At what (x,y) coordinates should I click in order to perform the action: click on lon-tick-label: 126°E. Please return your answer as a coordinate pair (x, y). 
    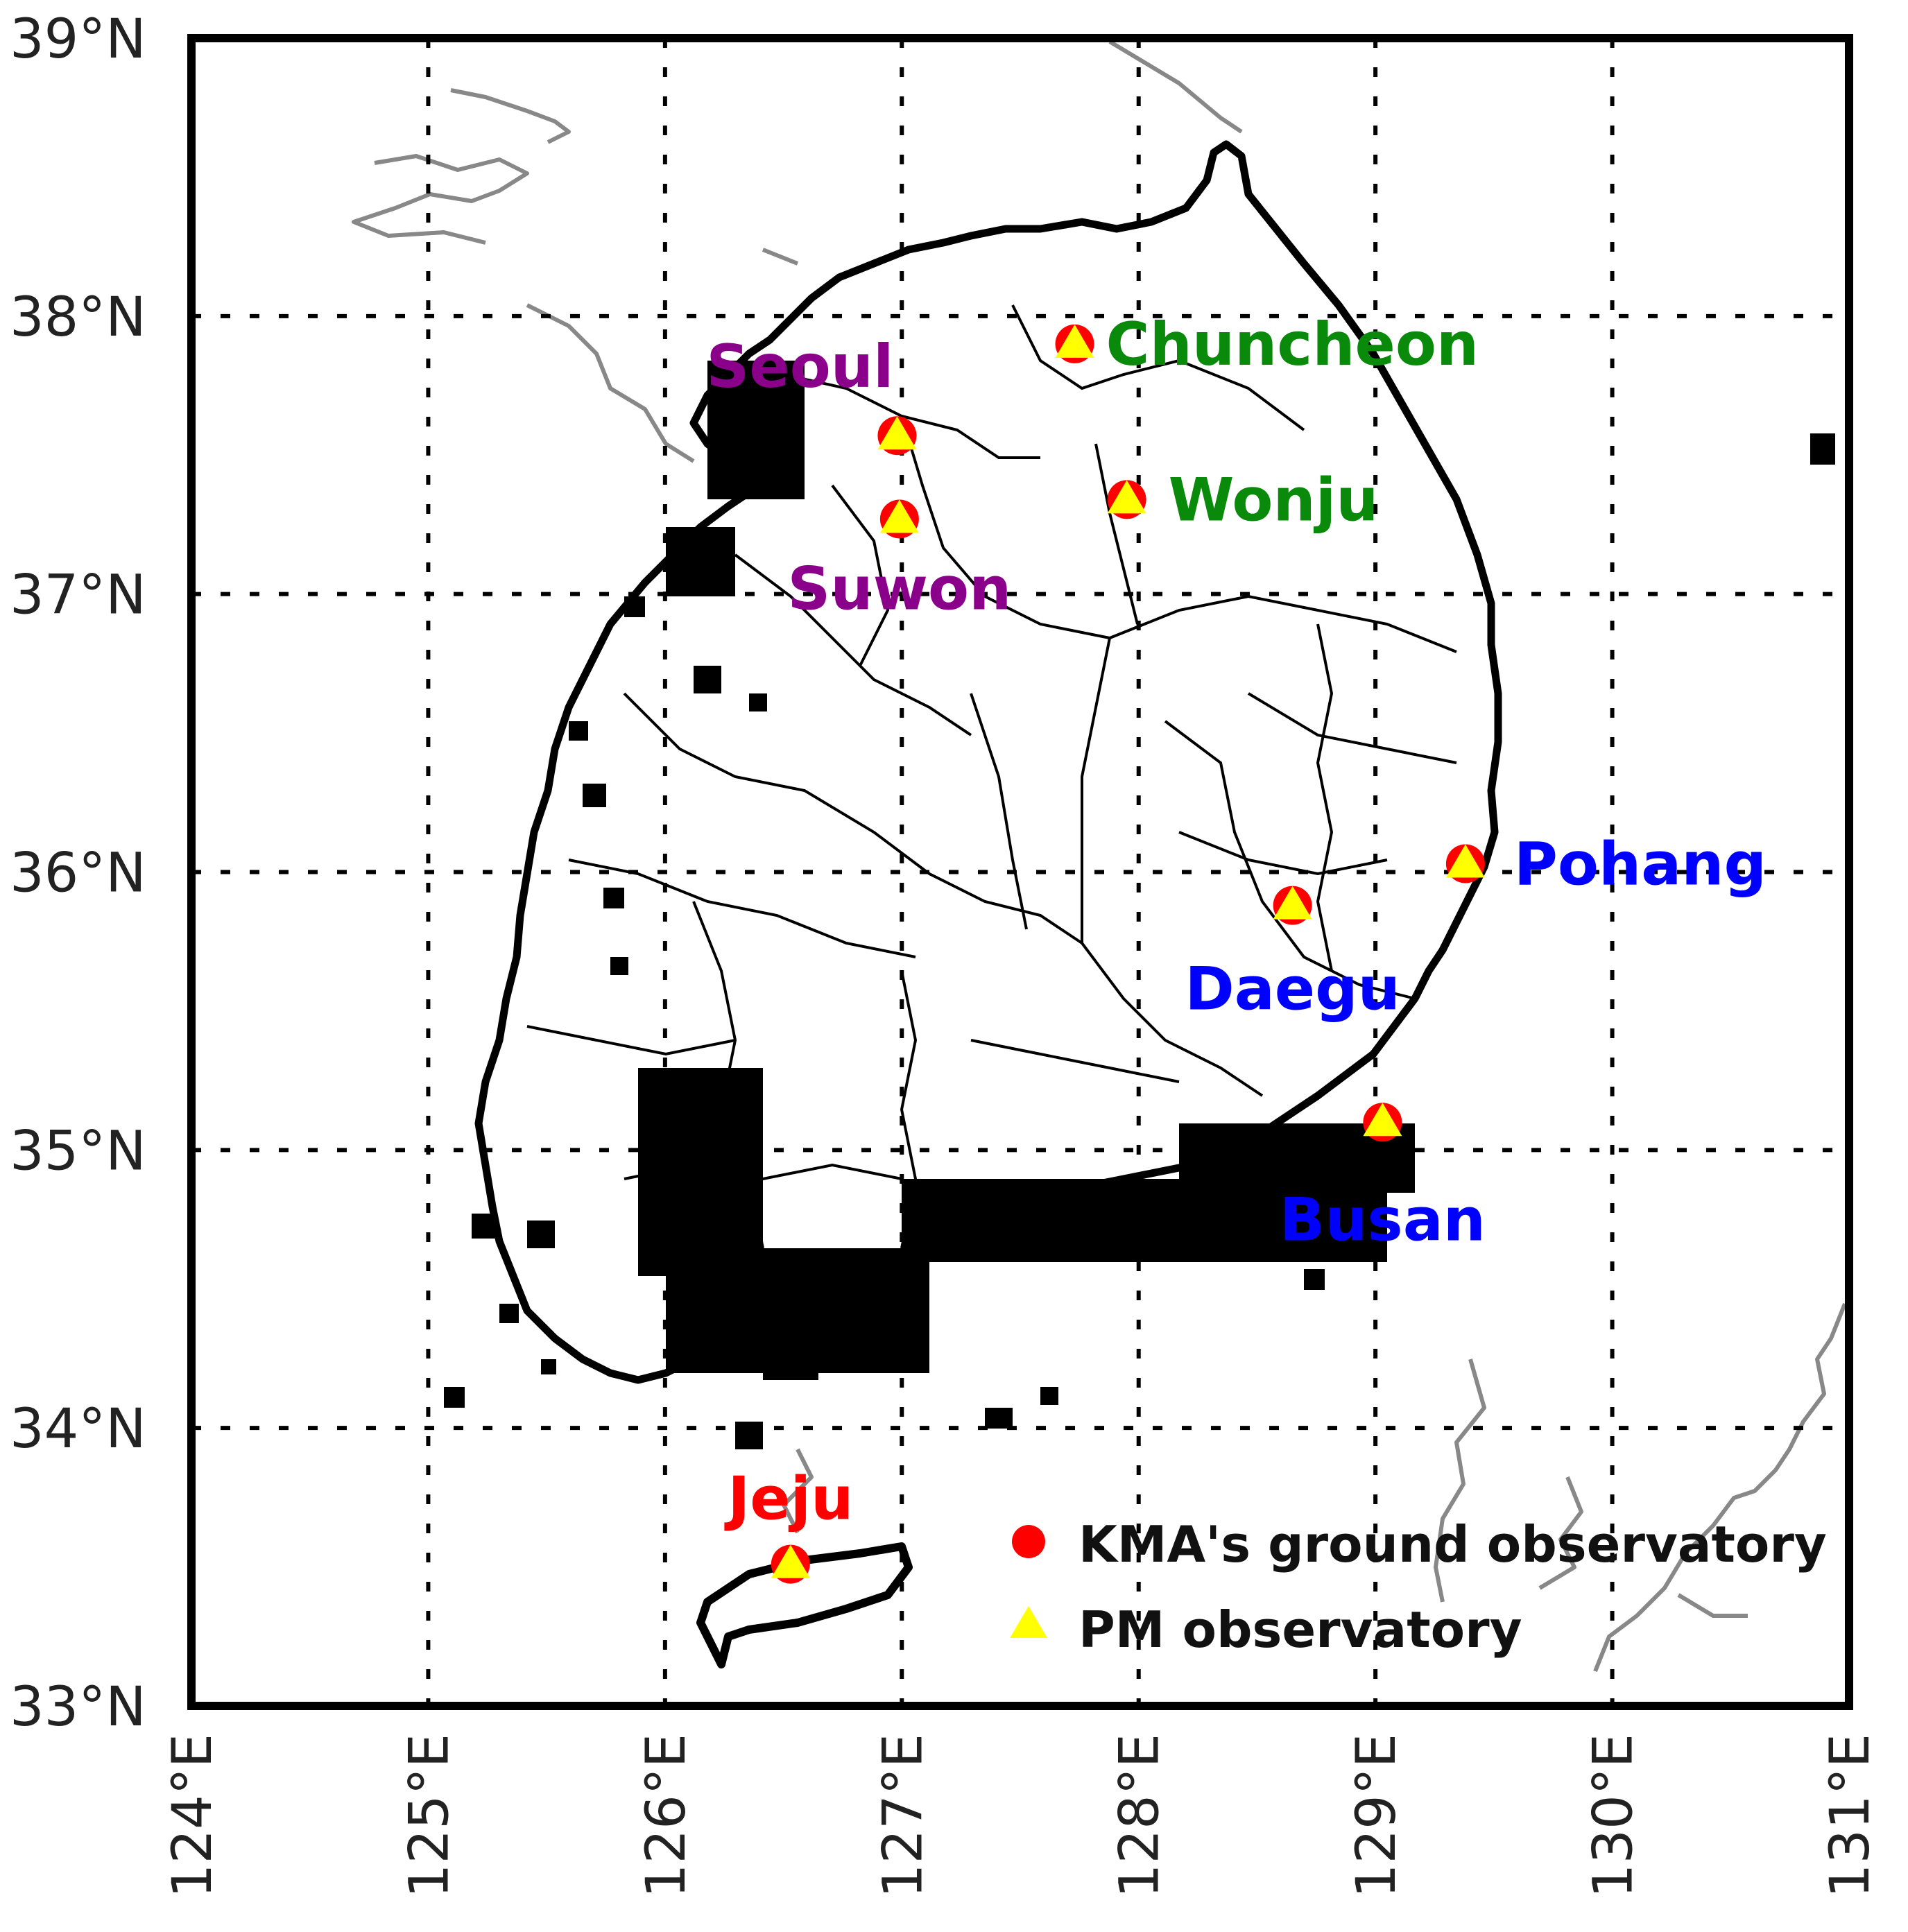
    Looking at the image, I should click on (666, 1816).